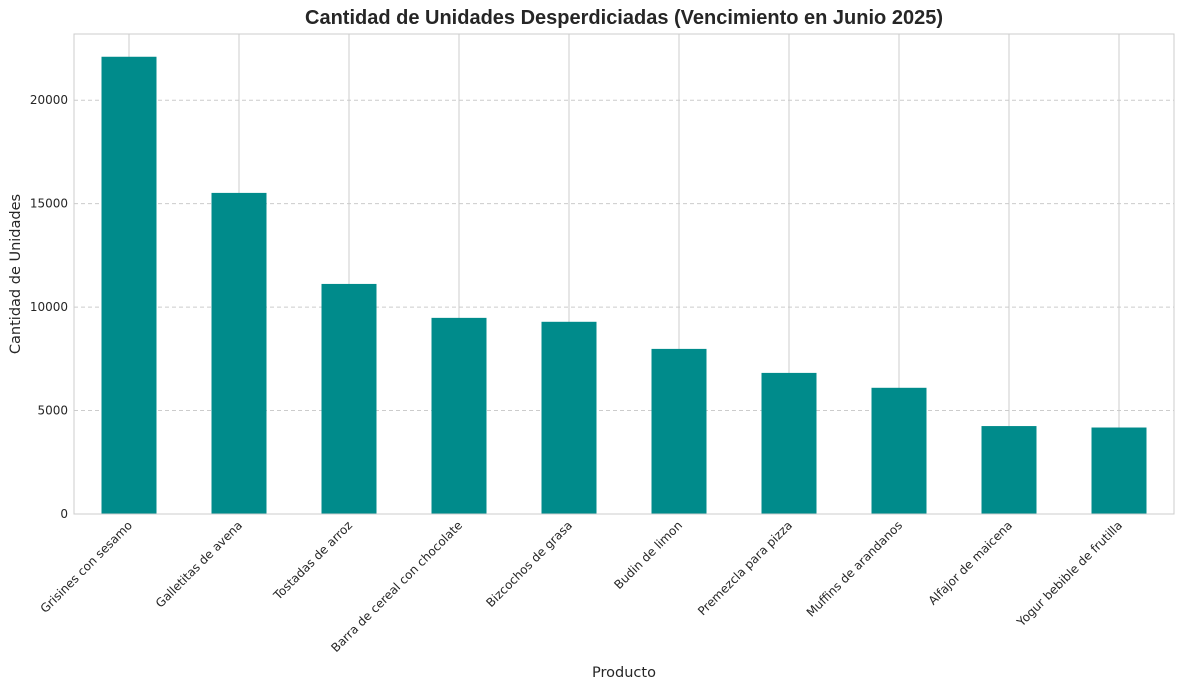  Describe the element at coordinates (312, 560) in the screenshot. I see `x-tick-label: Tostadas de arroz` at that location.